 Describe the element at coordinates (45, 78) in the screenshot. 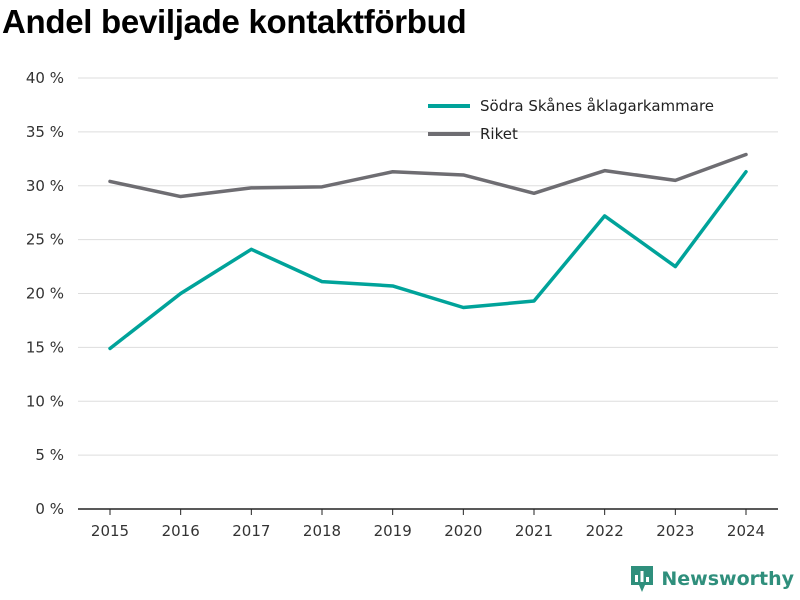

I see `y-tick-label: 40 %` at that location.